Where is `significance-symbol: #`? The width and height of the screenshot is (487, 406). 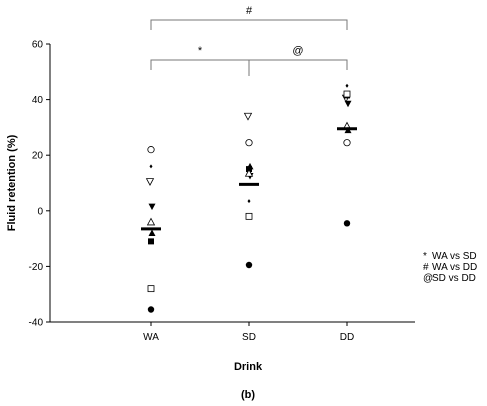 significance-symbol: # is located at coordinates (249, 11).